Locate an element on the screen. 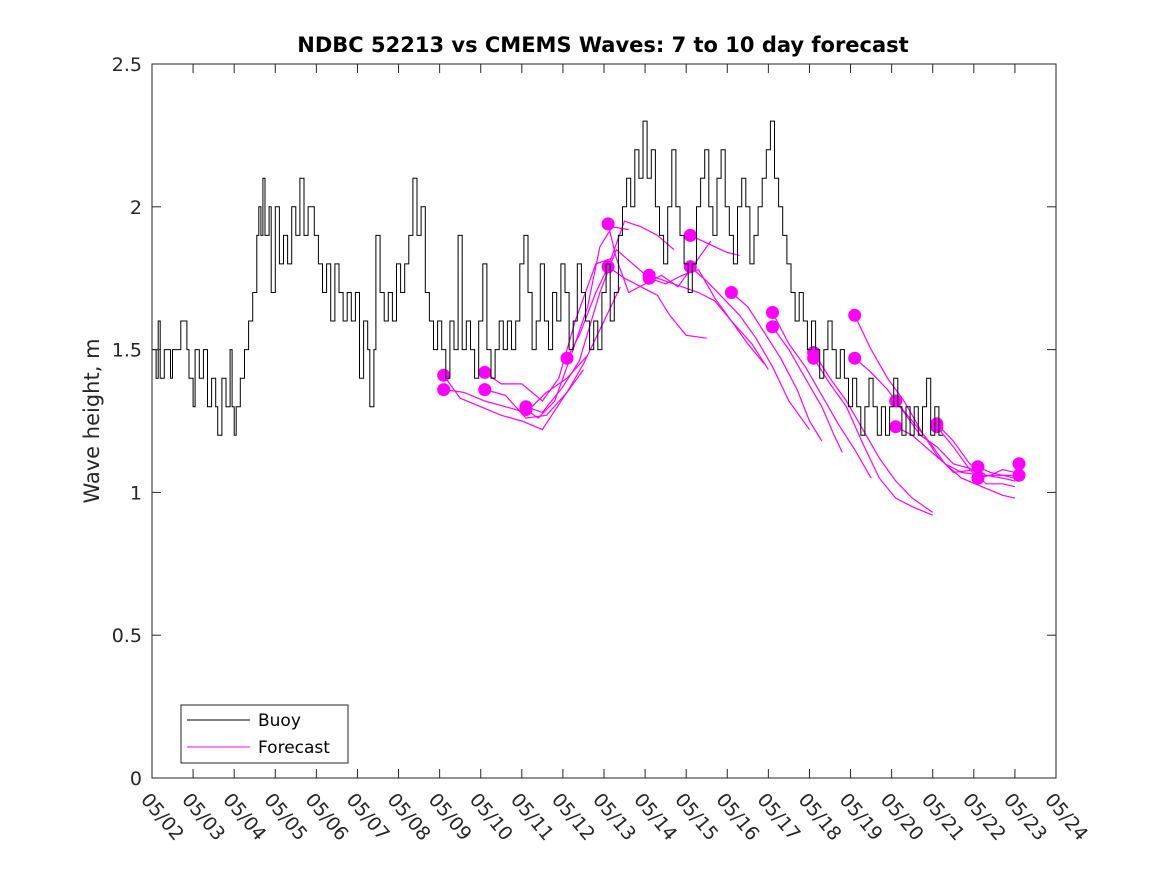 This screenshot has height=875, width=1167. legend-forecast-label: Forecast is located at coordinates (294, 748).